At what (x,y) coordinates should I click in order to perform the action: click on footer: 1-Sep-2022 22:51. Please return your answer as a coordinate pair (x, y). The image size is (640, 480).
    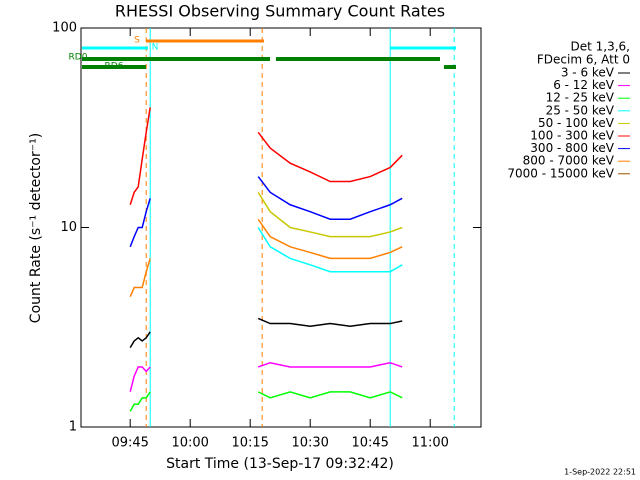
    Looking at the image, I should click on (600, 472).